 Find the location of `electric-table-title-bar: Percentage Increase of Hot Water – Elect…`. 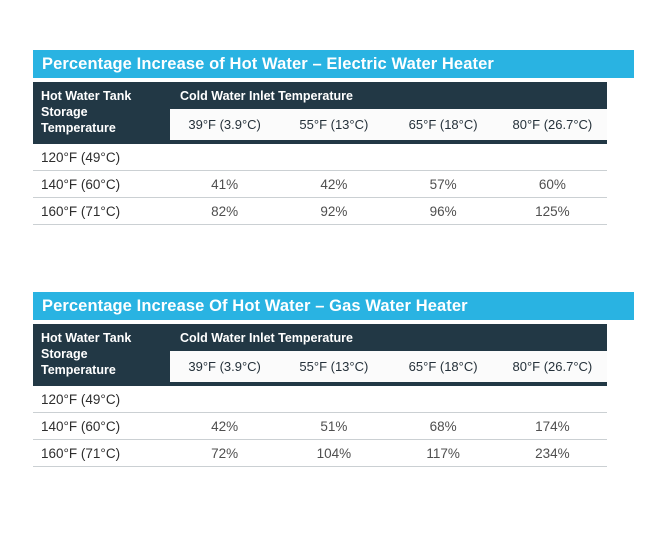

electric-table-title-bar: Percentage Increase of Hot Water – Elect… is located at coordinates (333, 64).